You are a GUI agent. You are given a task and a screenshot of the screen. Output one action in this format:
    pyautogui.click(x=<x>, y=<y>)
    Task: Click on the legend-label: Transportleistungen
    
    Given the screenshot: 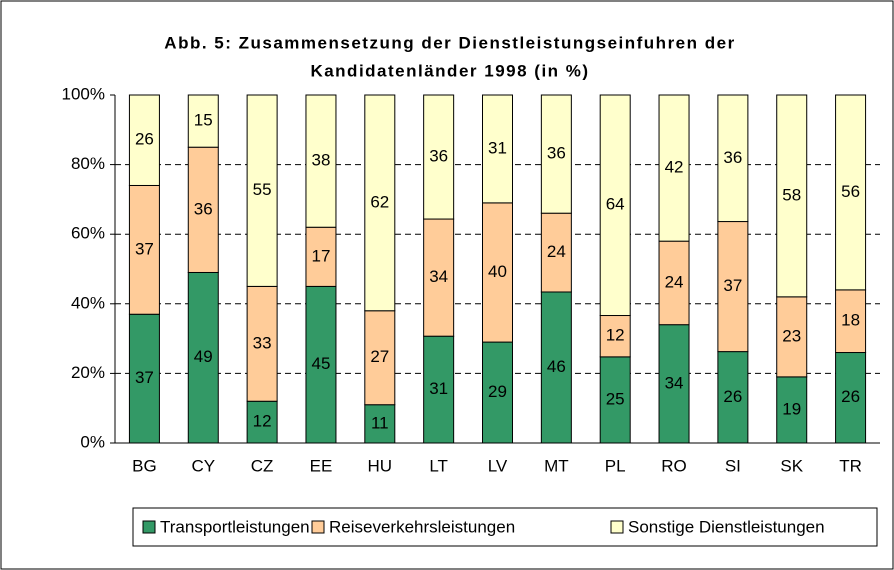 What is the action you would take?
    pyautogui.click(x=235, y=526)
    